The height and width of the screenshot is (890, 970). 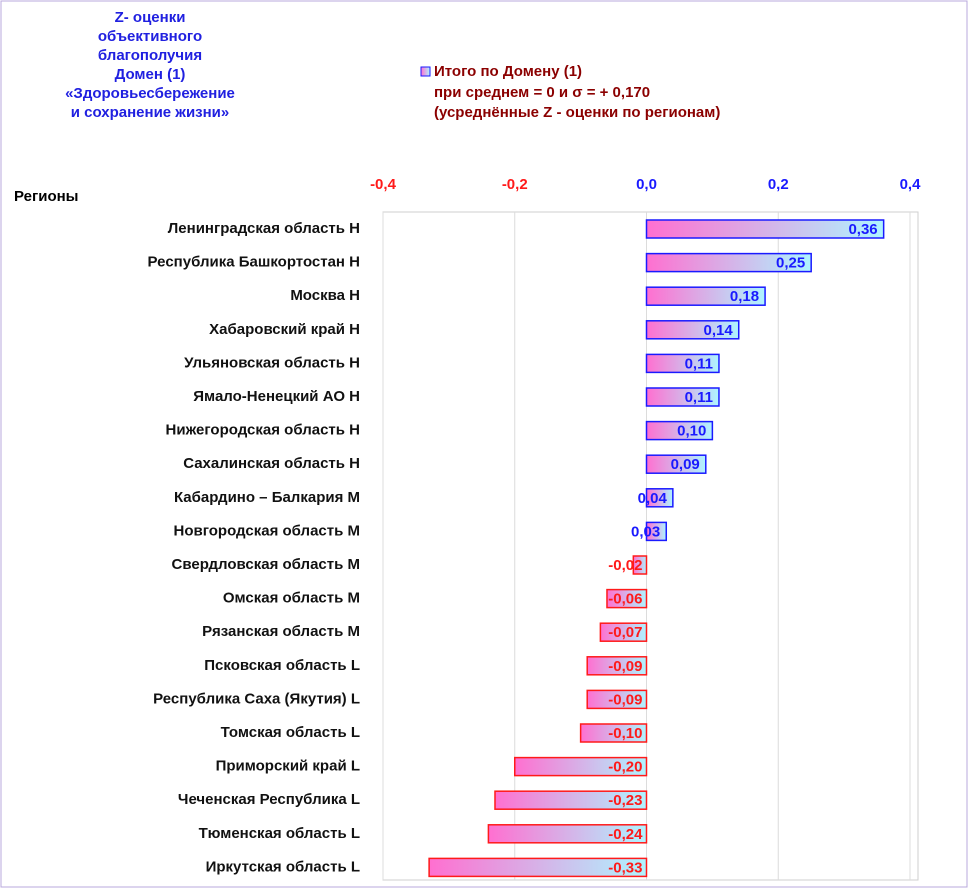 I want to click on chart-title: объективного, so click(x=150, y=36).